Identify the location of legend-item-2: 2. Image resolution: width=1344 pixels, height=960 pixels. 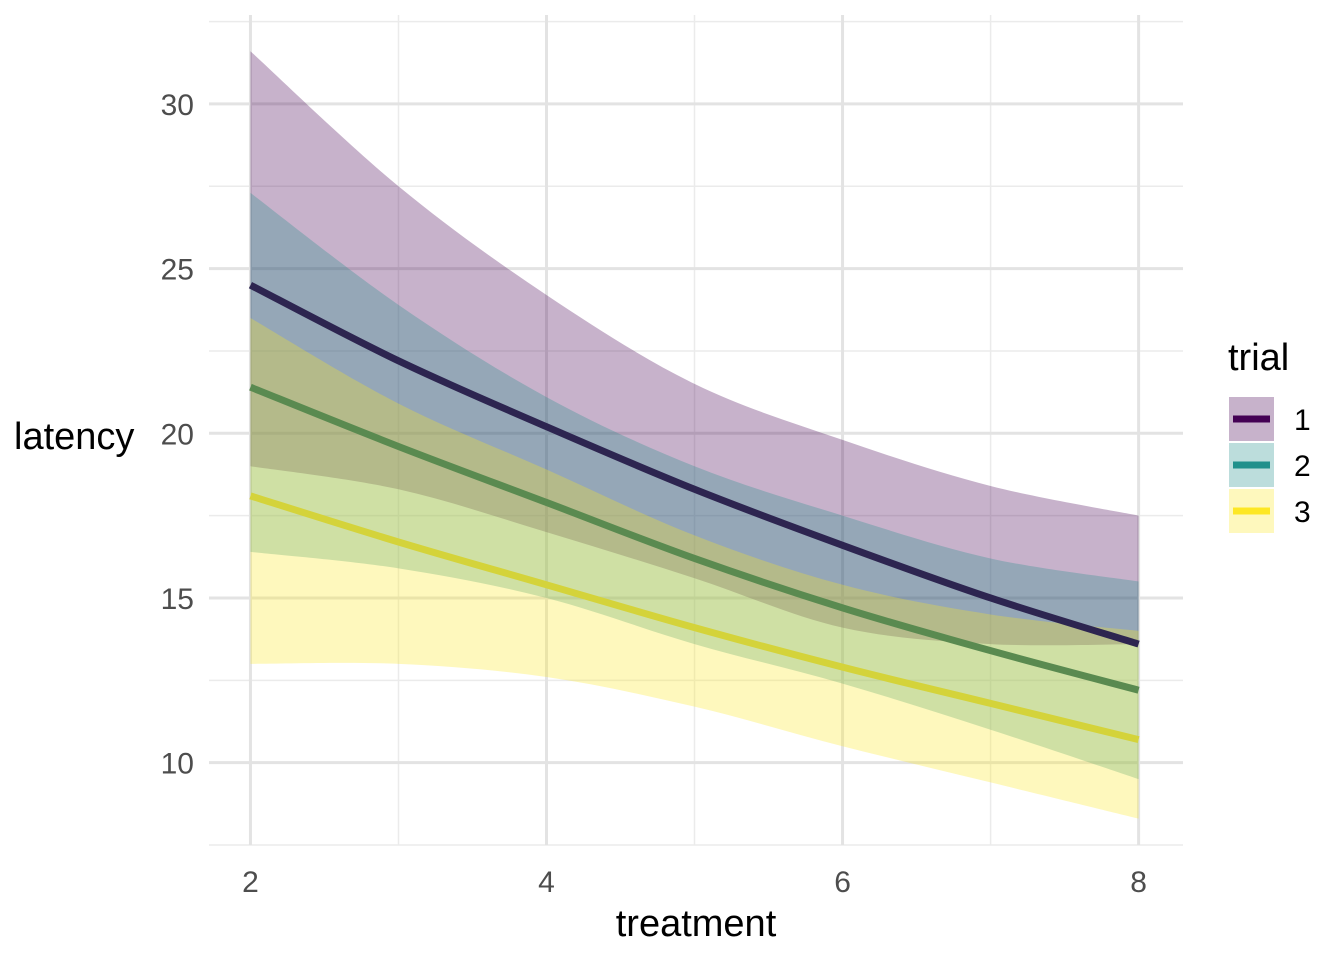
(1270, 465).